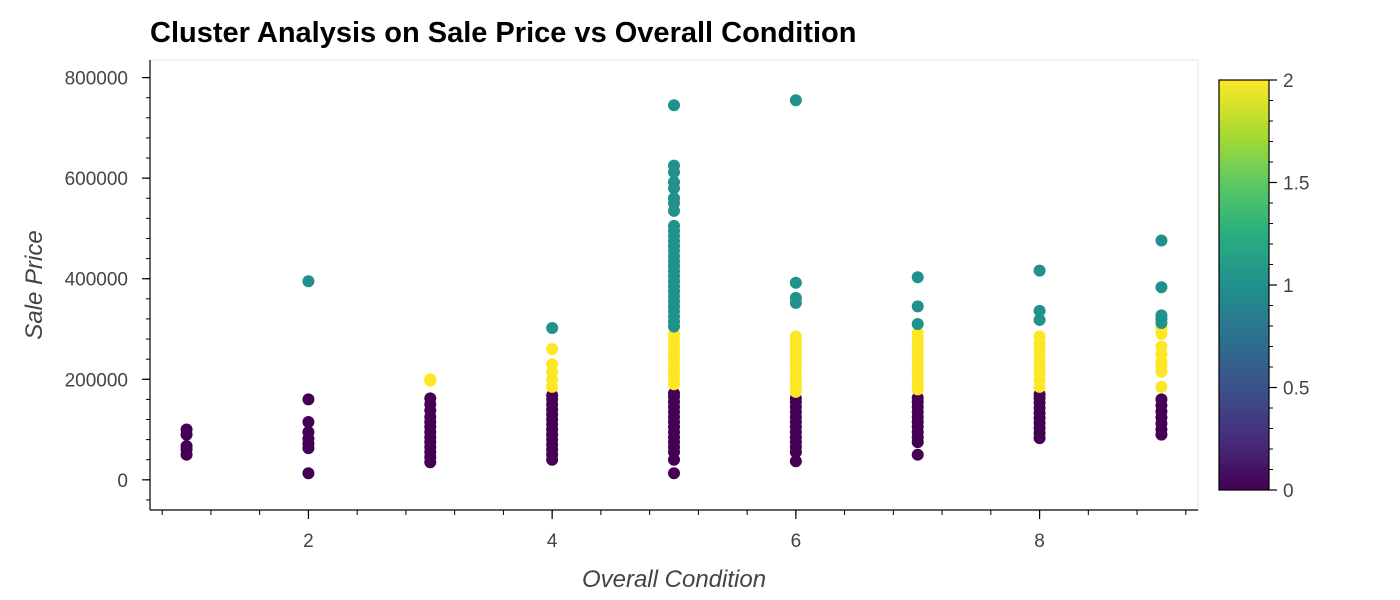 This screenshot has height=600, width=1400. What do you see at coordinates (96, 79) in the screenshot?
I see `y-tick-label: 800000` at bounding box center [96, 79].